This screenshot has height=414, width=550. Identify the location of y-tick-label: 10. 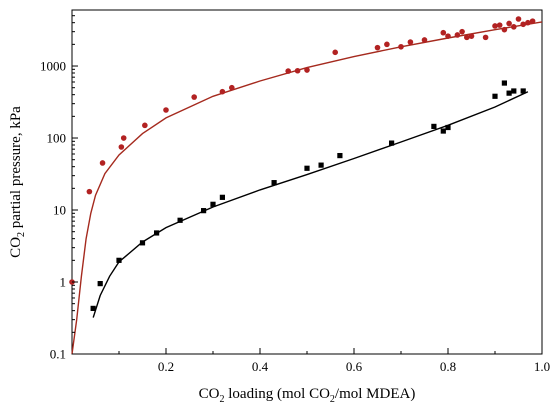
(59, 210).